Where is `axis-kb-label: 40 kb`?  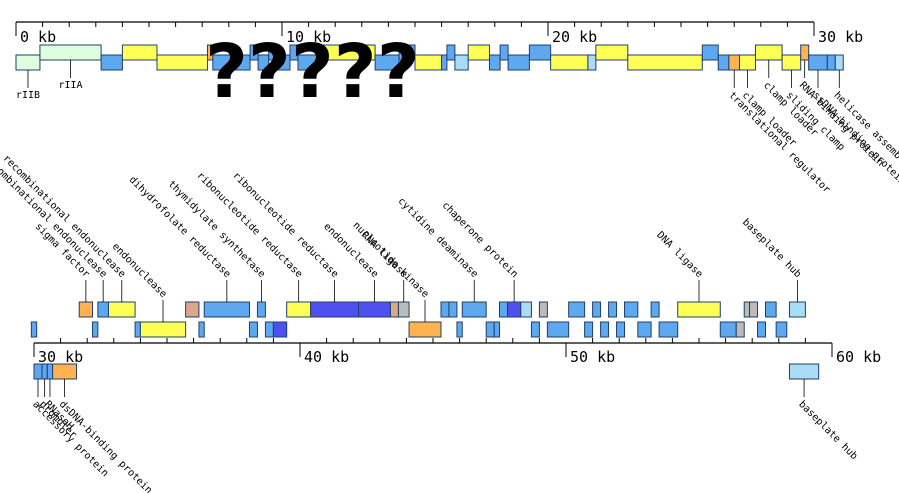 axis-kb-label: 40 kb is located at coordinates (326, 357).